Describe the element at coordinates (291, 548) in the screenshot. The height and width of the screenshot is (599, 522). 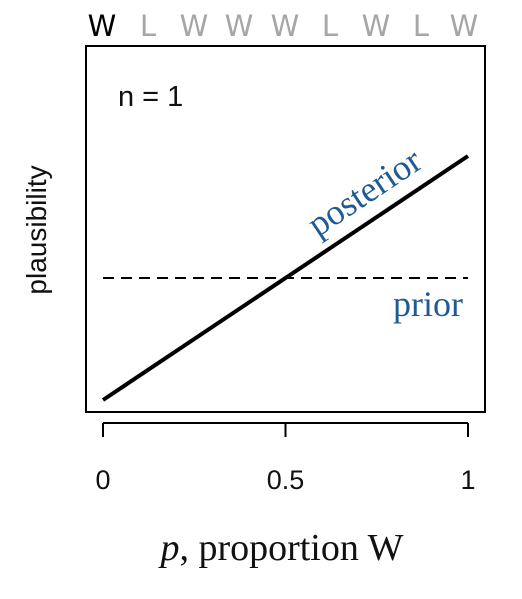
I see `x-axis-label-text: , proportion W` at that location.